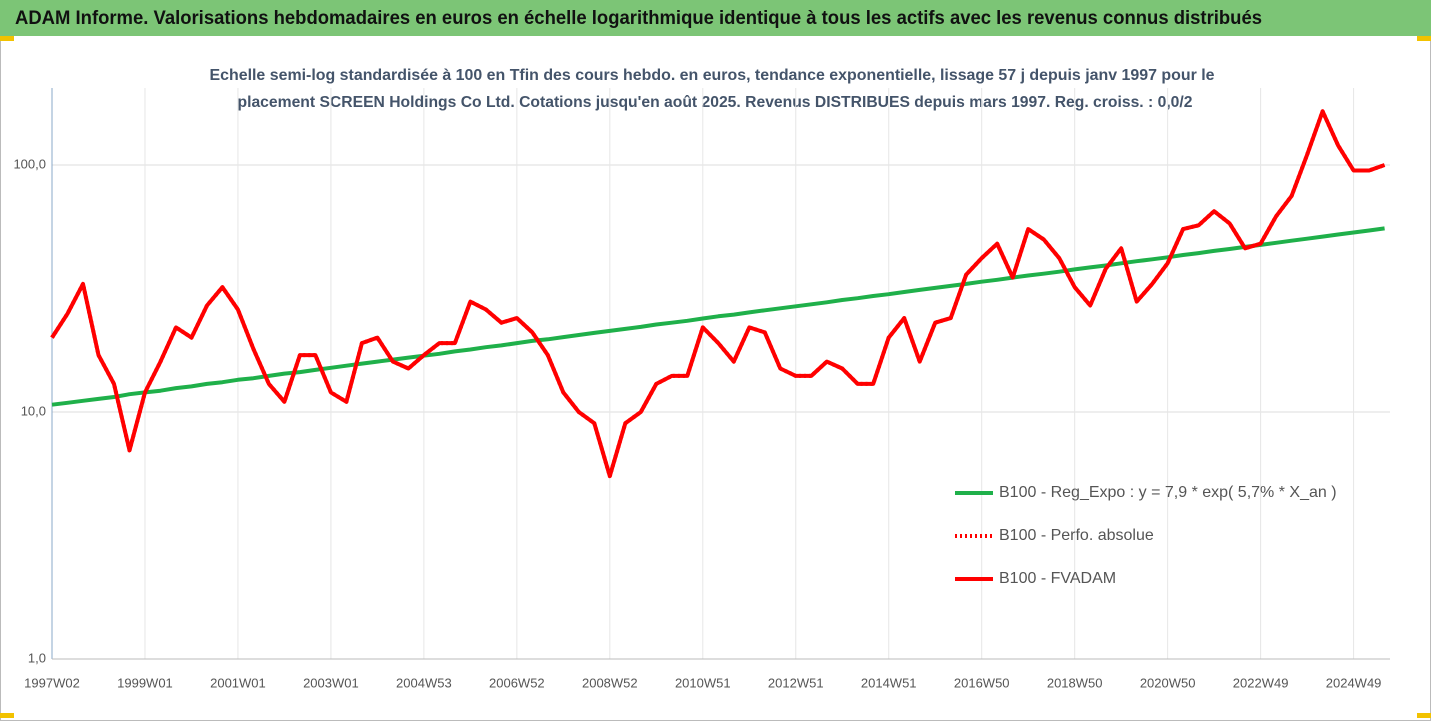 The width and height of the screenshot is (1431, 721). What do you see at coordinates (703, 682) in the screenshot?
I see `x-tick-label: 2010W51` at bounding box center [703, 682].